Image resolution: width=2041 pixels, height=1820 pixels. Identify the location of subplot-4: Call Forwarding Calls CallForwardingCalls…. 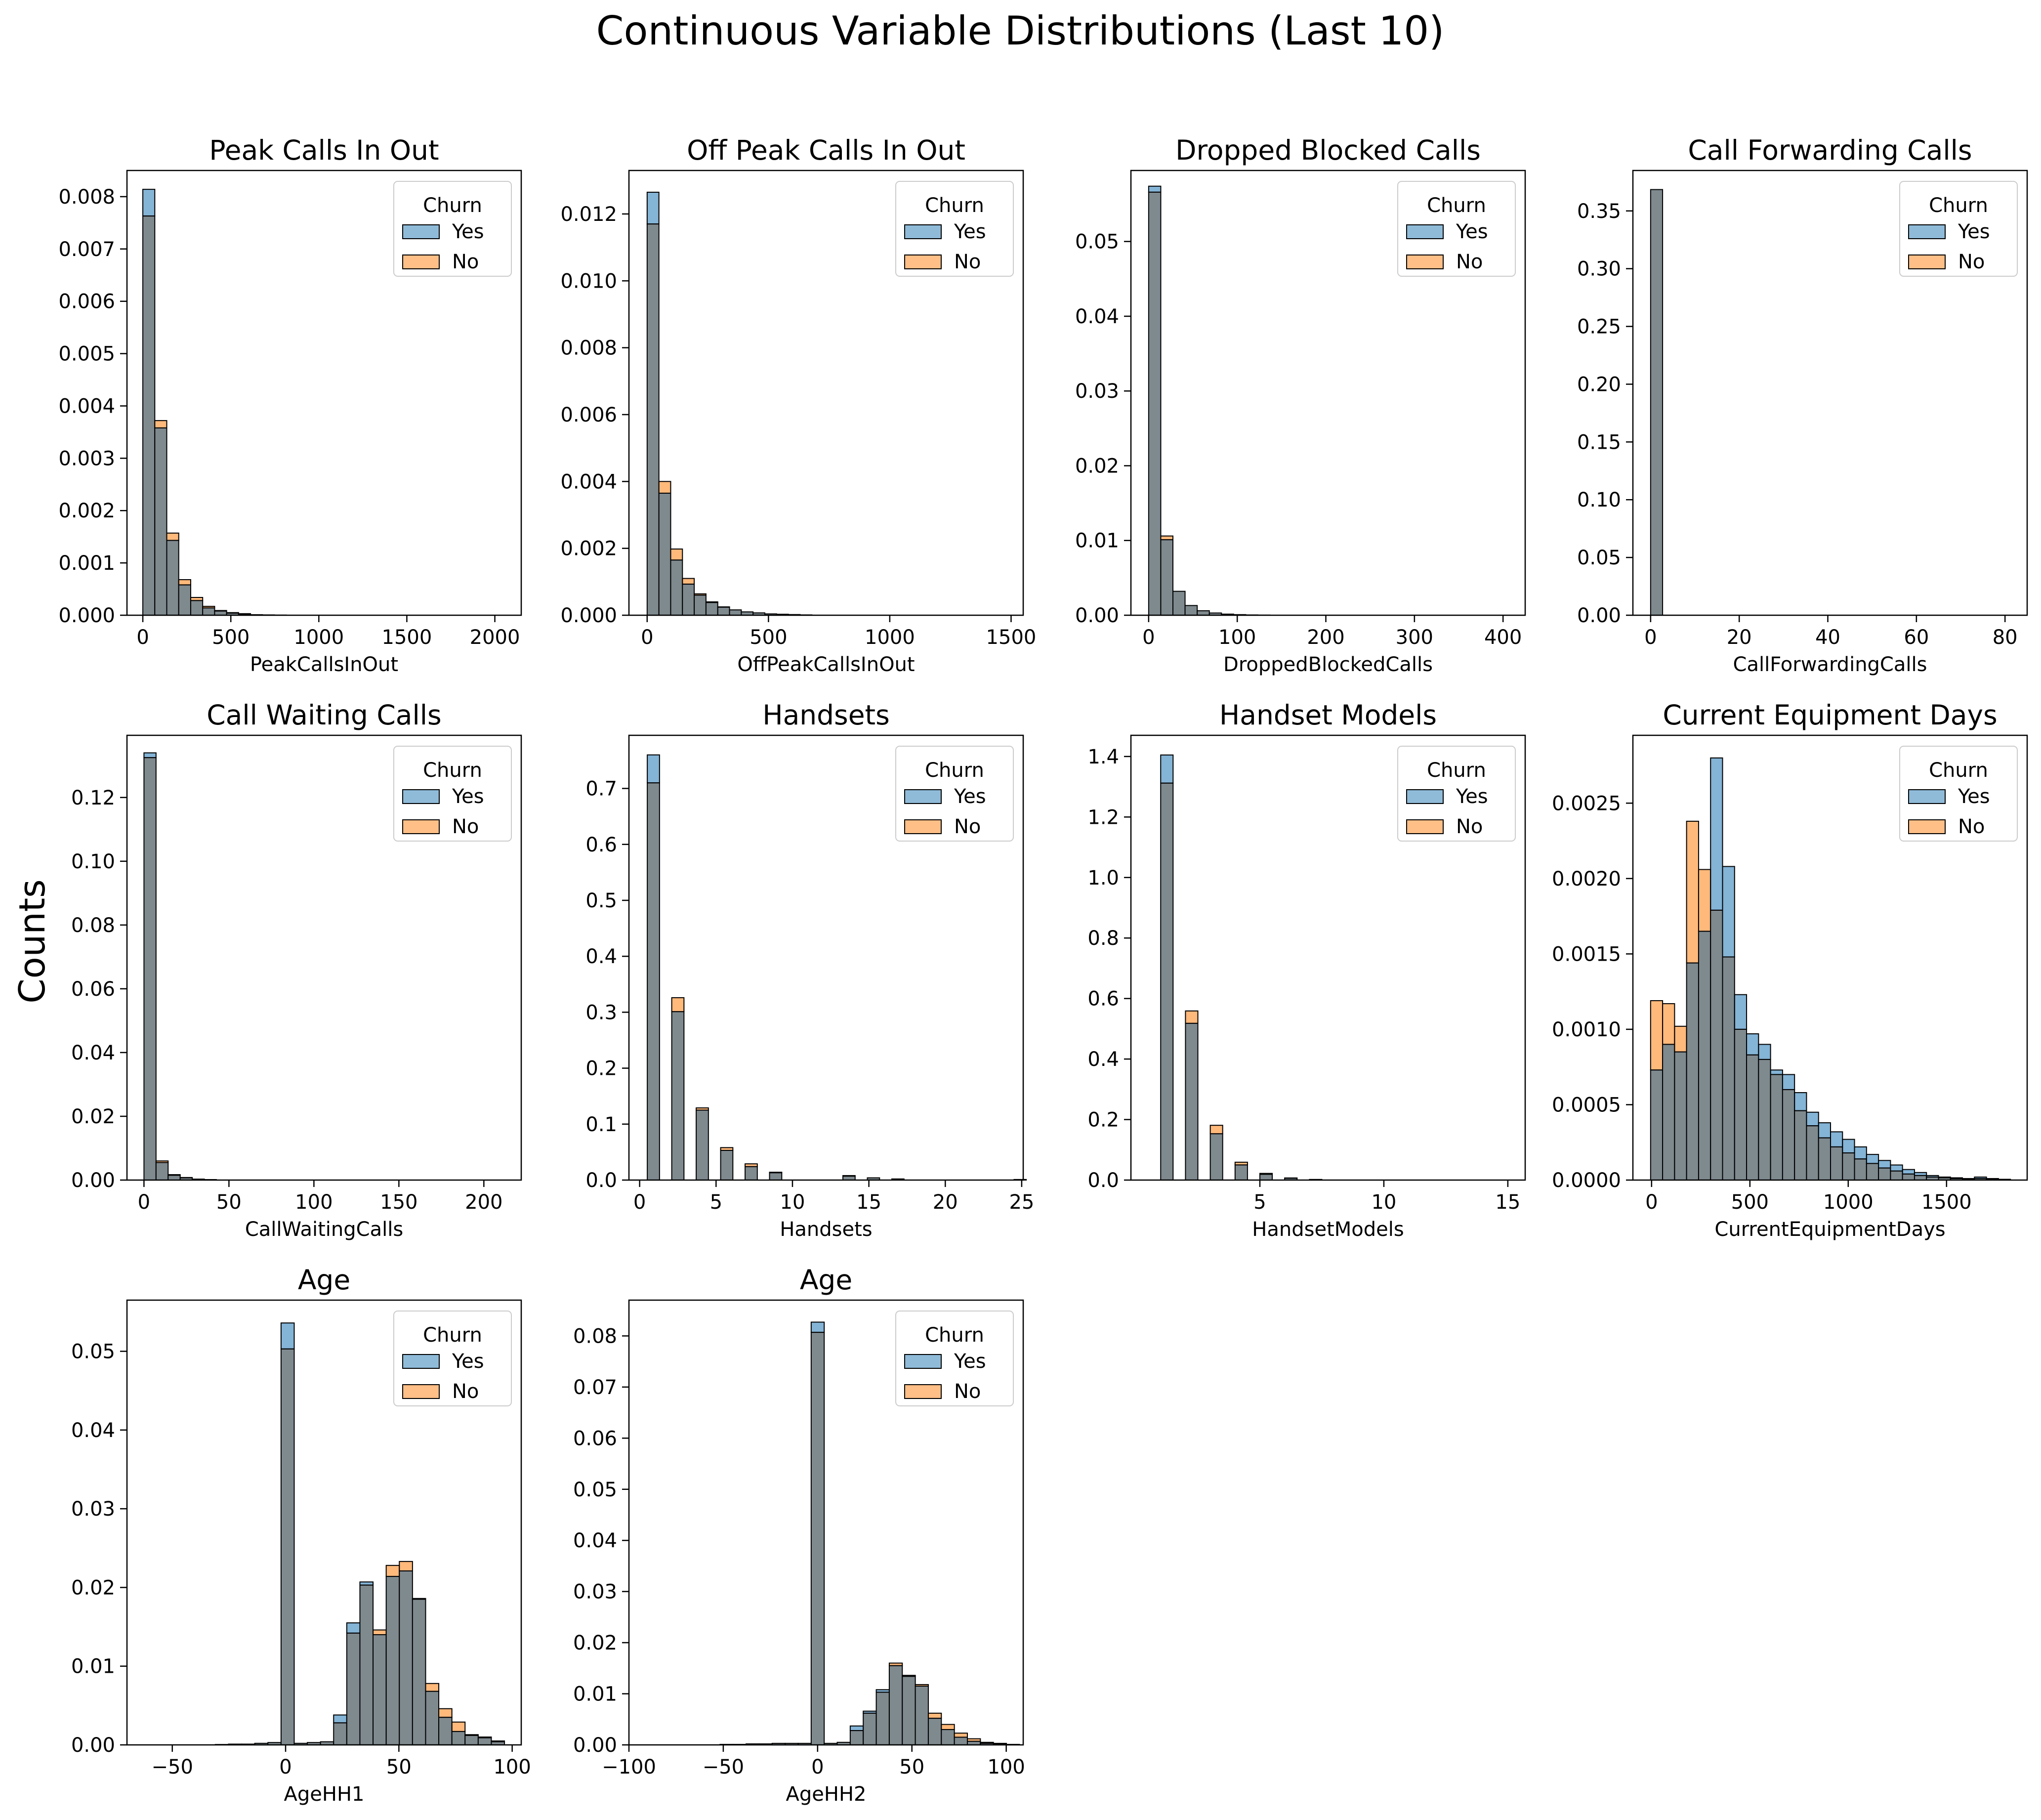
(1802, 405).